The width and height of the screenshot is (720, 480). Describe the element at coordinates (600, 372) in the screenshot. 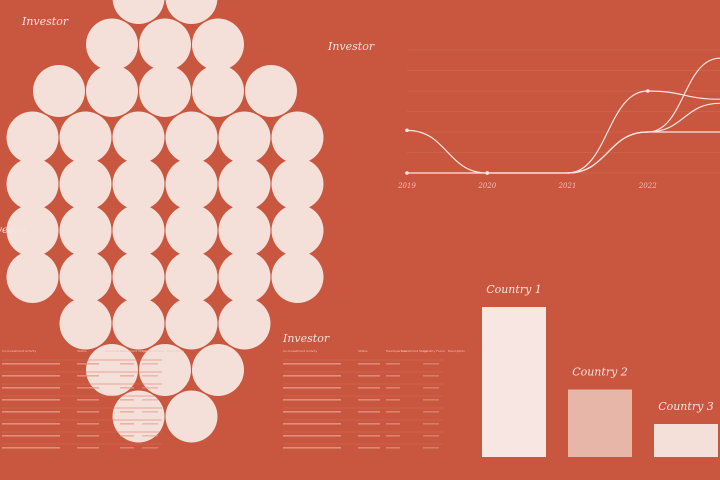

I see `bar-category-label: Country 2` at that location.